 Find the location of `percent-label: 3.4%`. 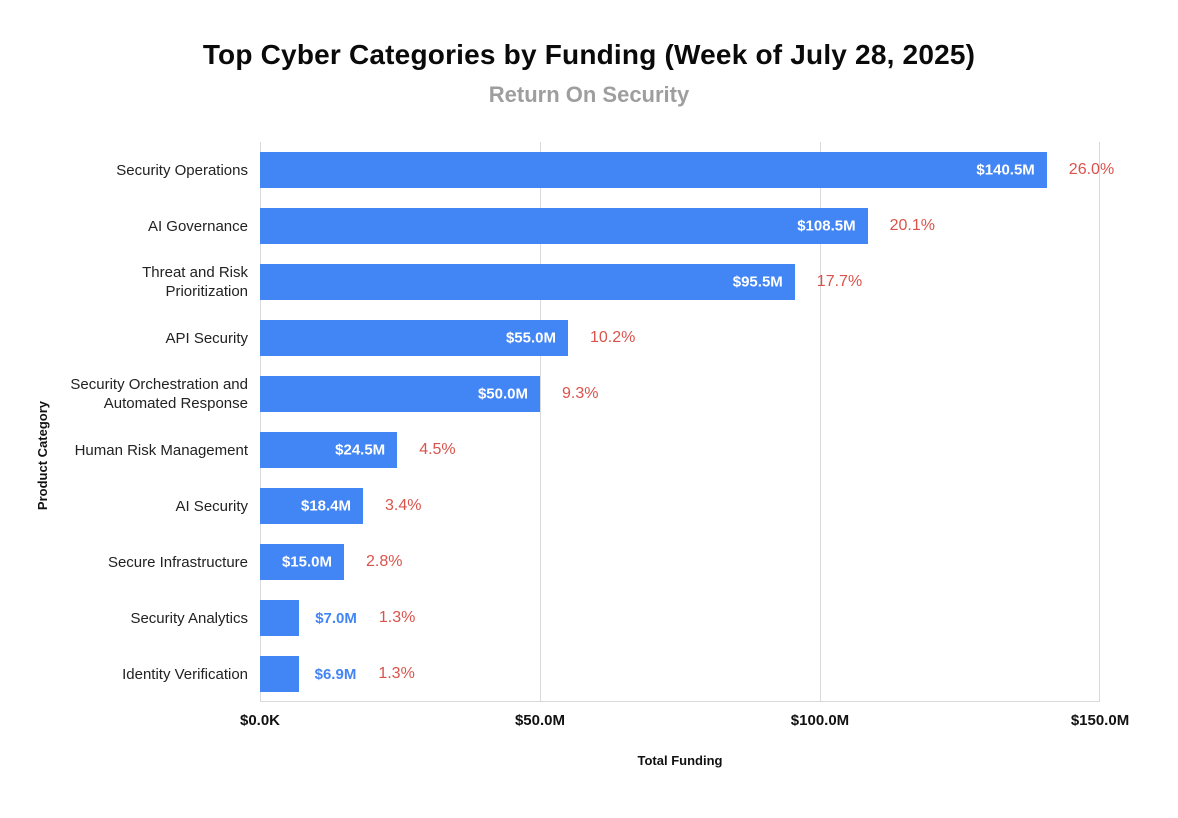

percent-label: 3.4% is located at coordinates (403, 505).